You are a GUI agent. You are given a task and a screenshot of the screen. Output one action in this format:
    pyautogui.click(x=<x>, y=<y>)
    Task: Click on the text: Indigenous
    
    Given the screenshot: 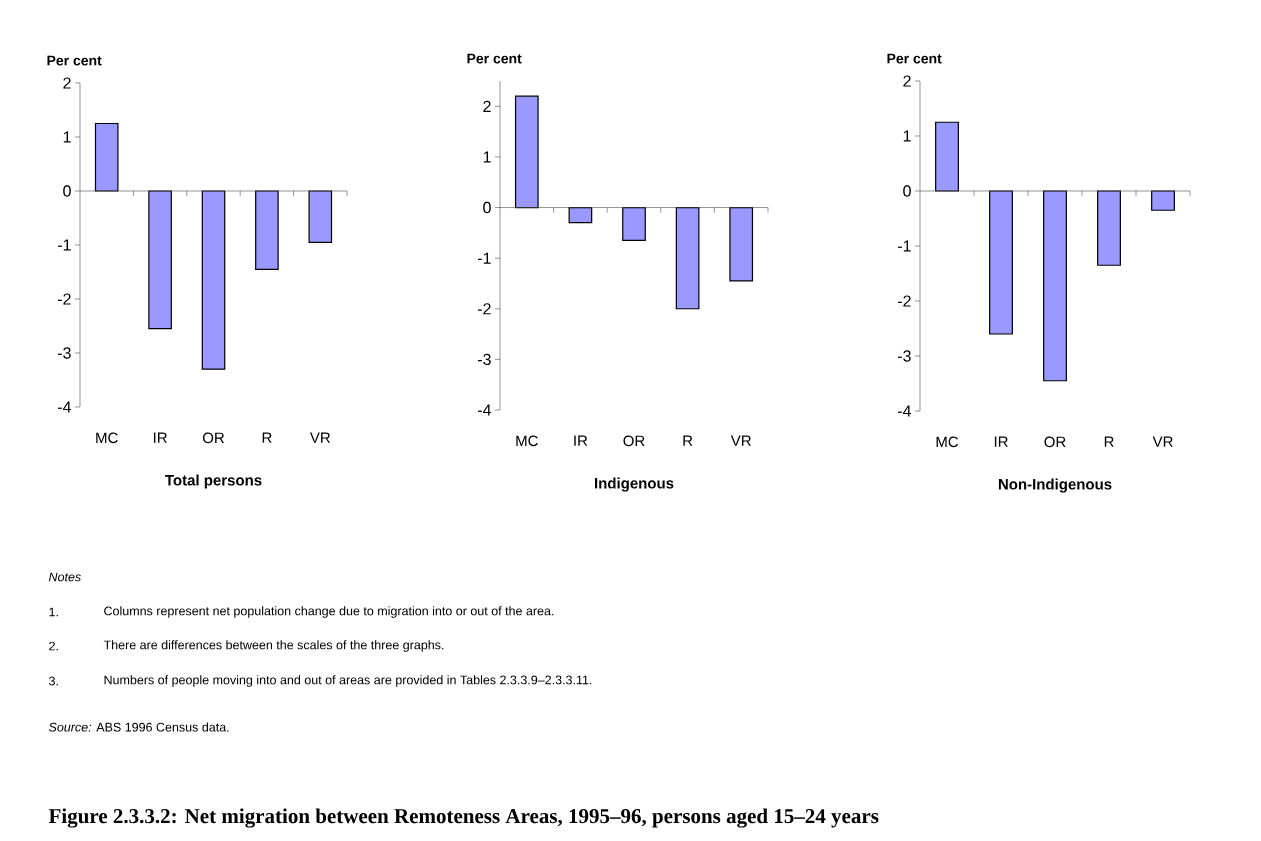 What is the action you would take?
    pyautogui.click(x=634, y=484)
    